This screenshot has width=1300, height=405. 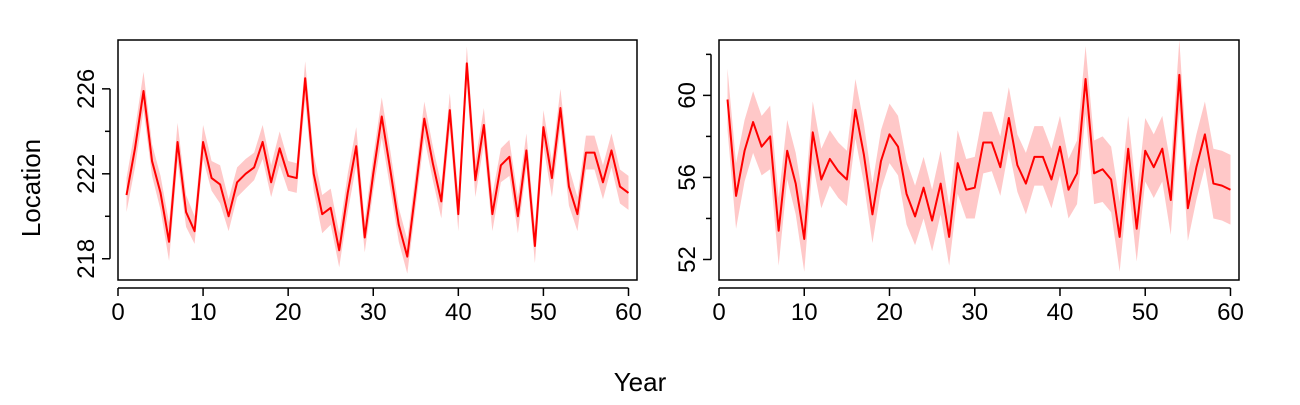 What do you see at coordinates (31, 188) in the screenshot?
I see `y-axis-title: Location` at bounding box center [31, 188].